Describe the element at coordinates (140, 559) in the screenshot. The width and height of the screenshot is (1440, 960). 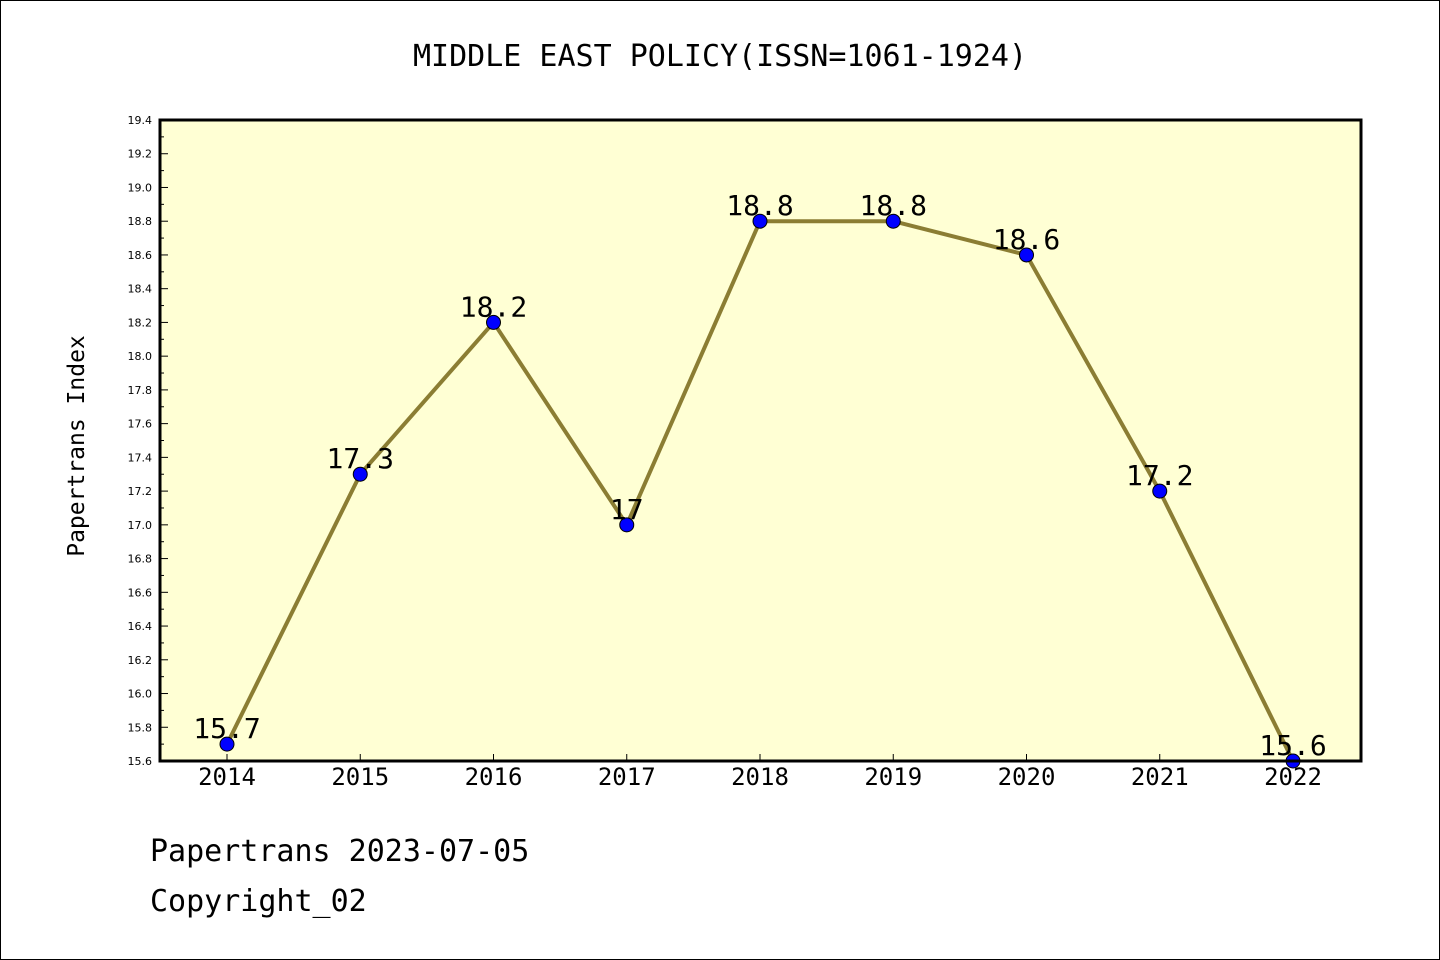
I see `y-tick-label: 16.8` at that location.